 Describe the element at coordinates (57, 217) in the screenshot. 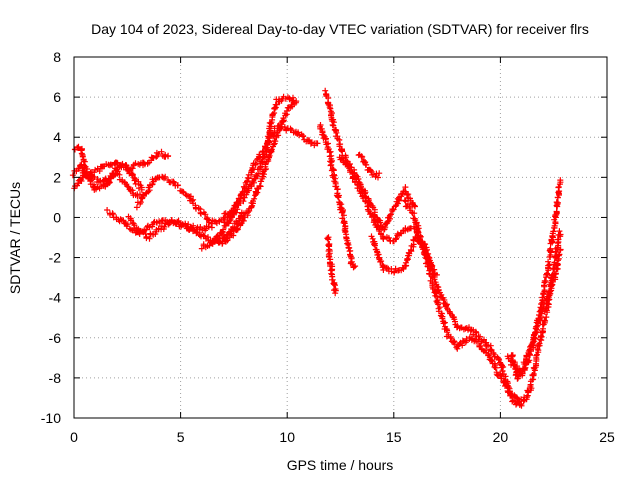

I see `y-tick-label: 0` at that location.